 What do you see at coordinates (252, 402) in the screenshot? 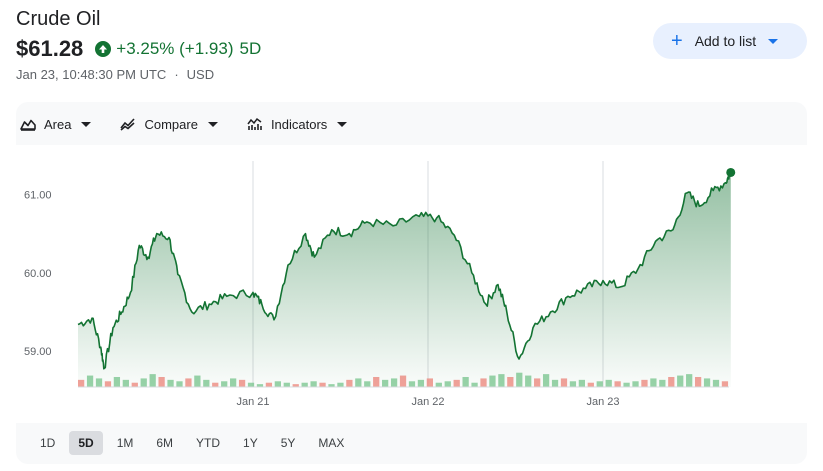
I see `x-tick-label: Jan 21` at bounding box center [252, 402].